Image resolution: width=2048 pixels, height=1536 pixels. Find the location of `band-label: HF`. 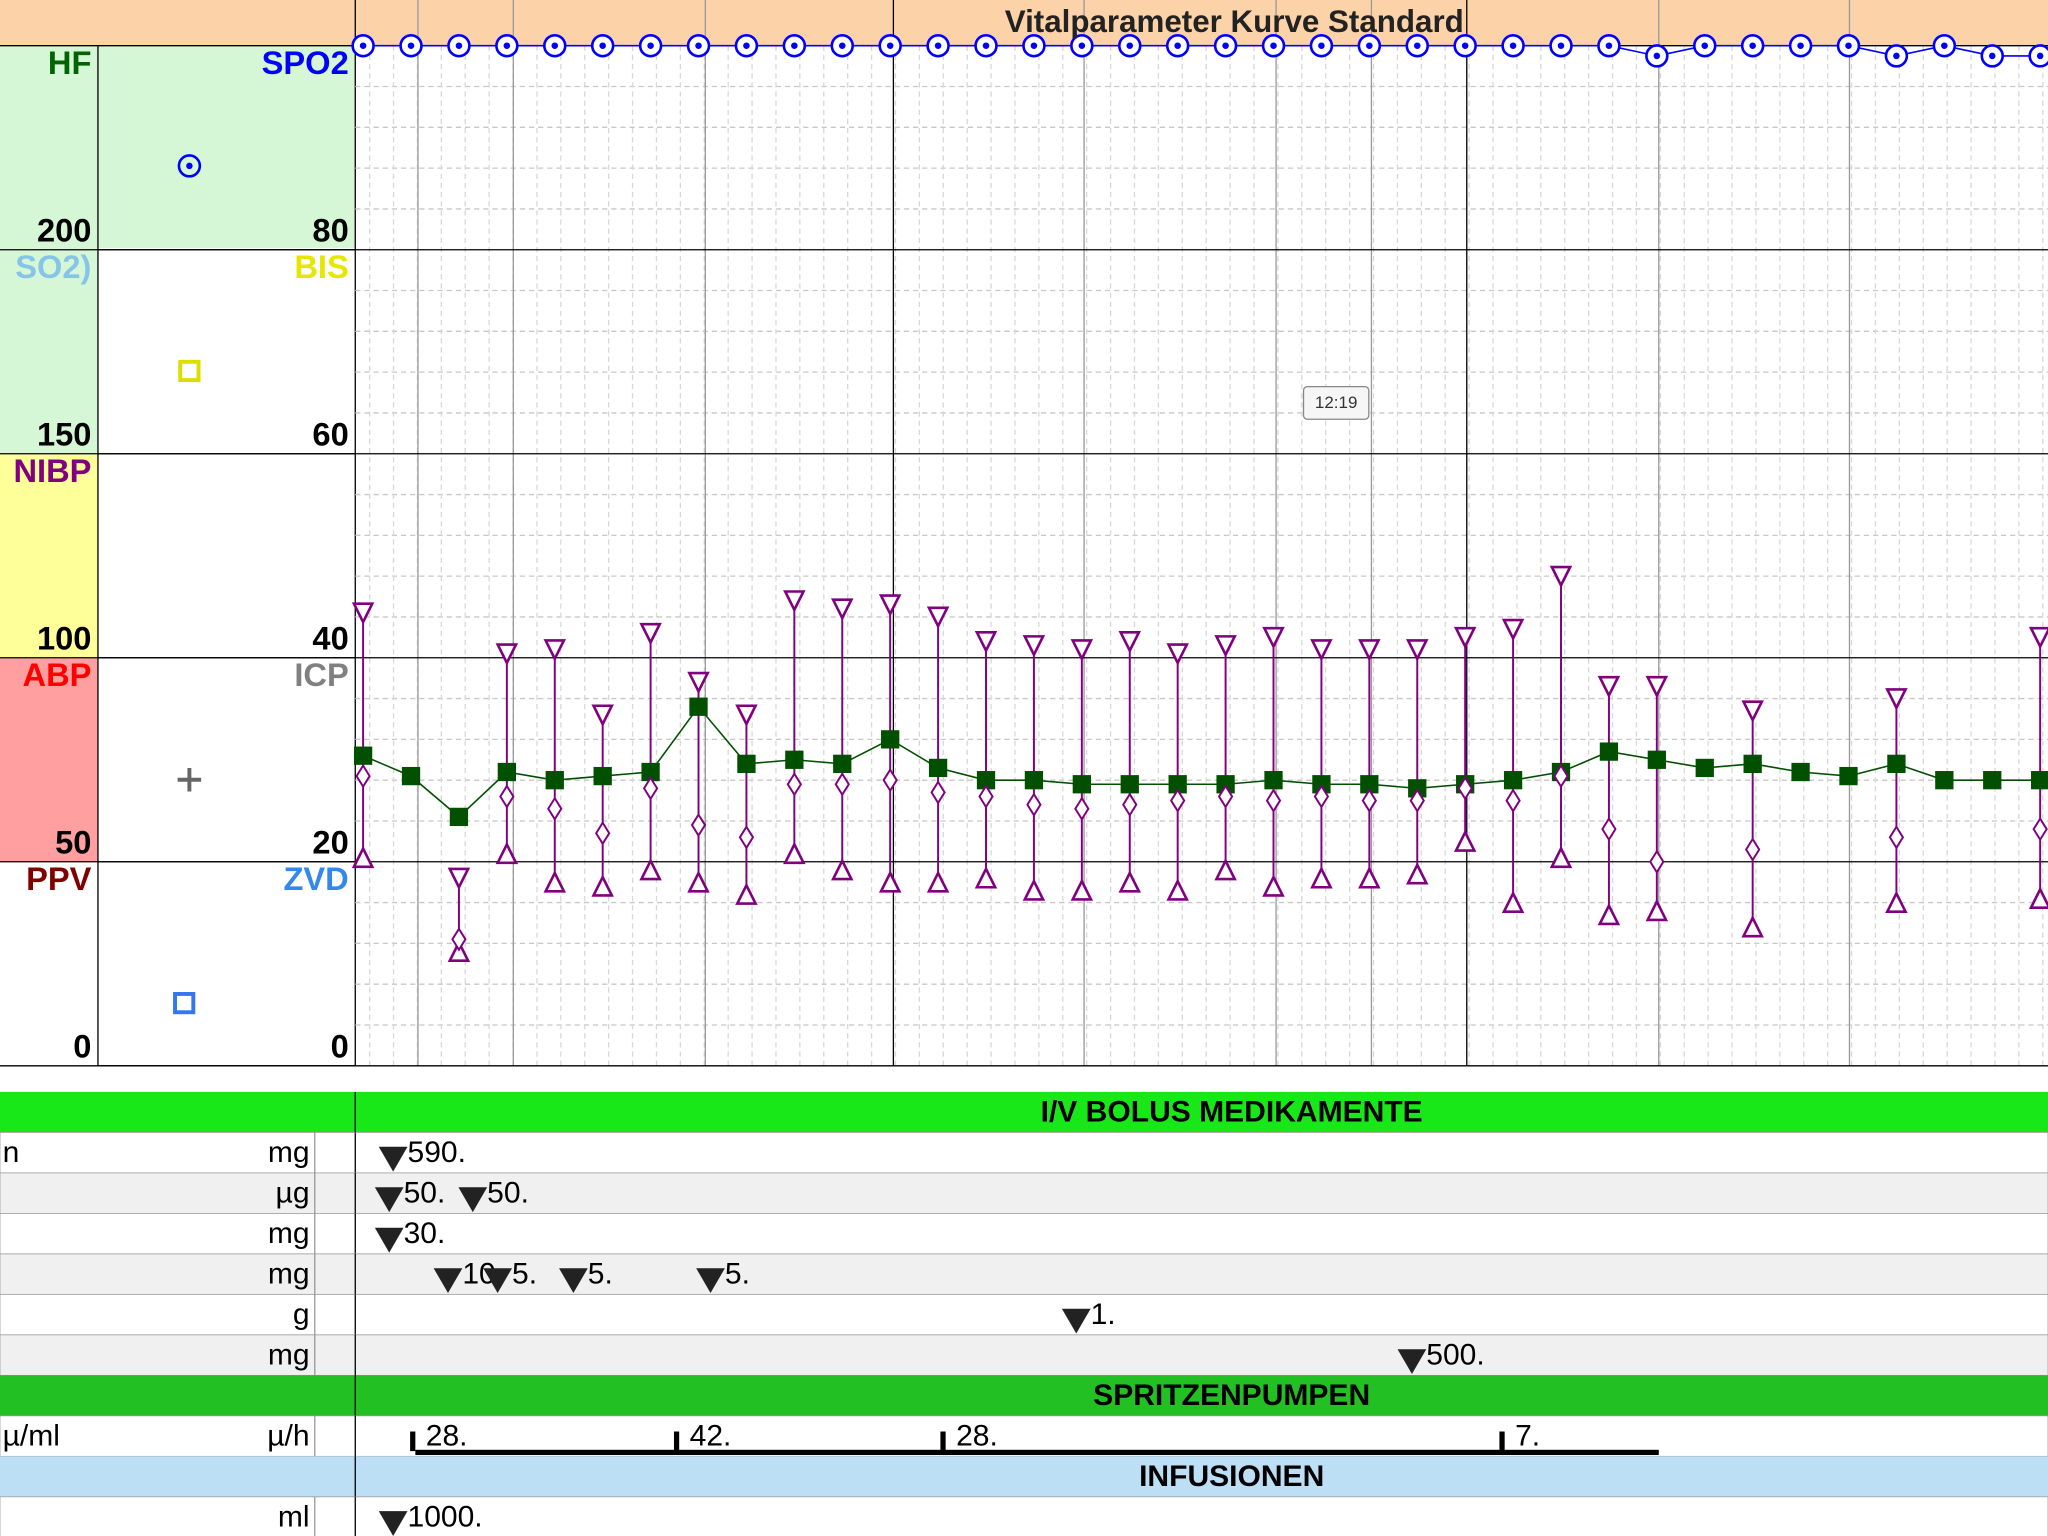

band-label: HF is located at coordinates (70, 62).